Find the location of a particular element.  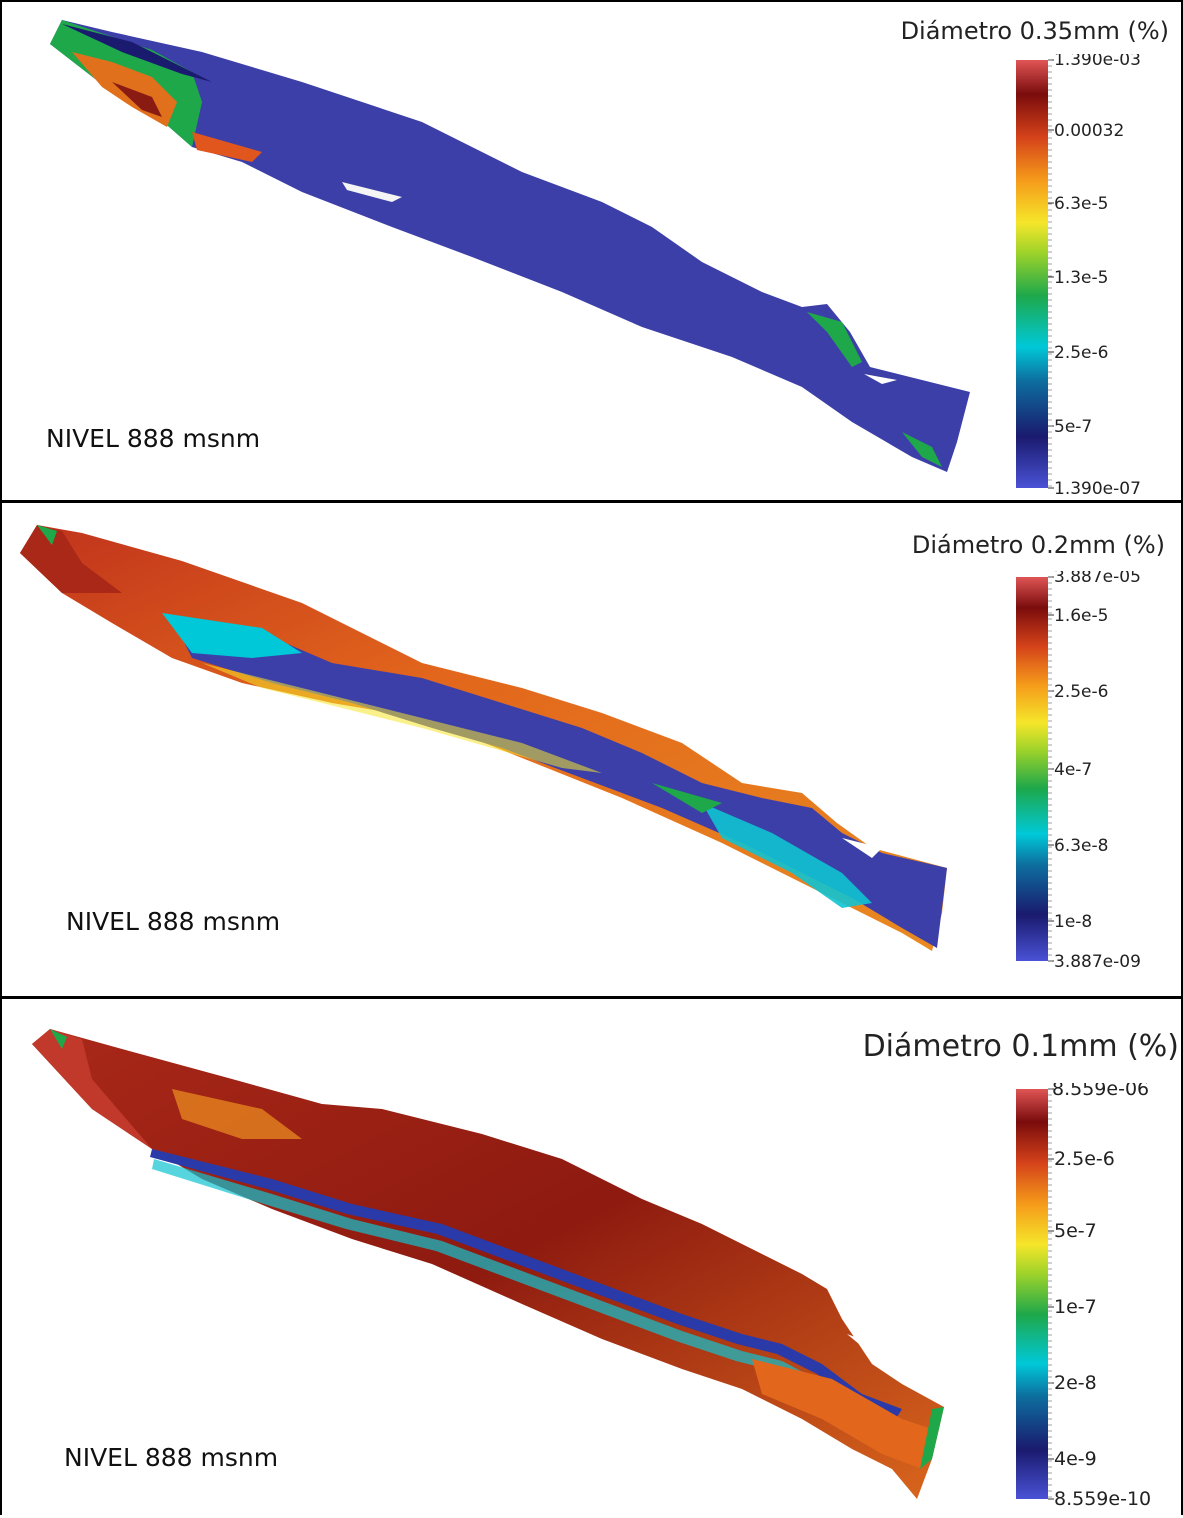

tick-label-3: 6.3e-5 is located at coordinates (1081, 204).